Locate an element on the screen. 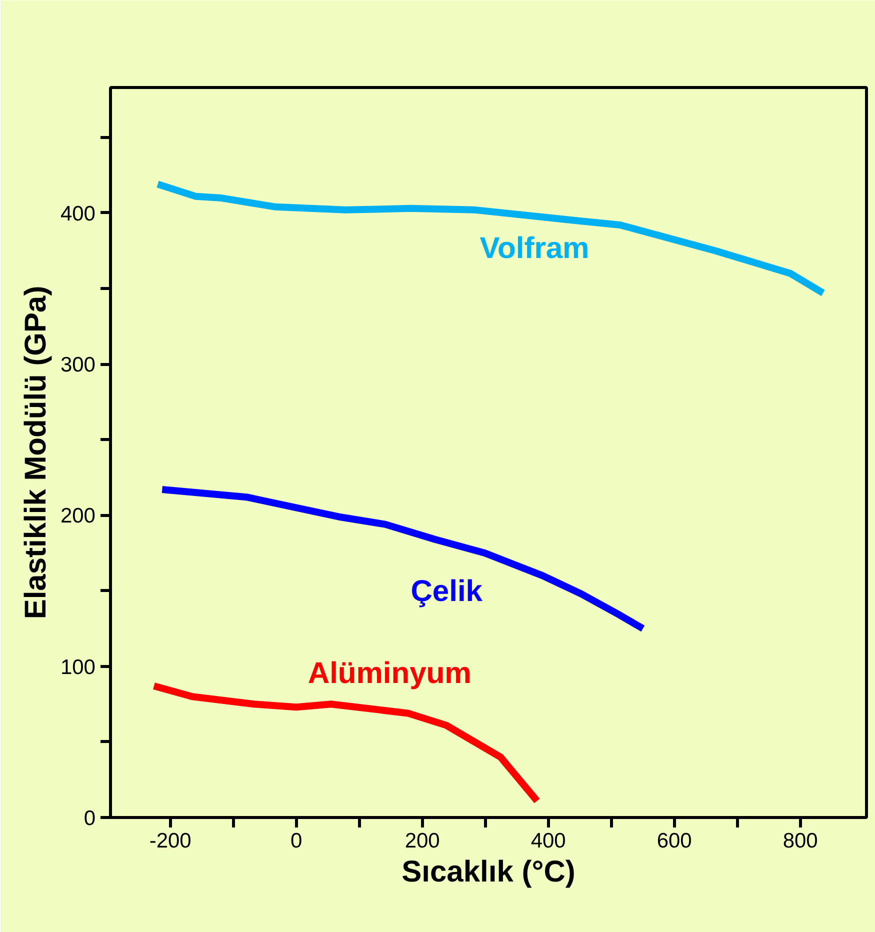 The width and height of the screenshot is (875, 932). series-label: Alüminyum is located at coordinates (390, 673).